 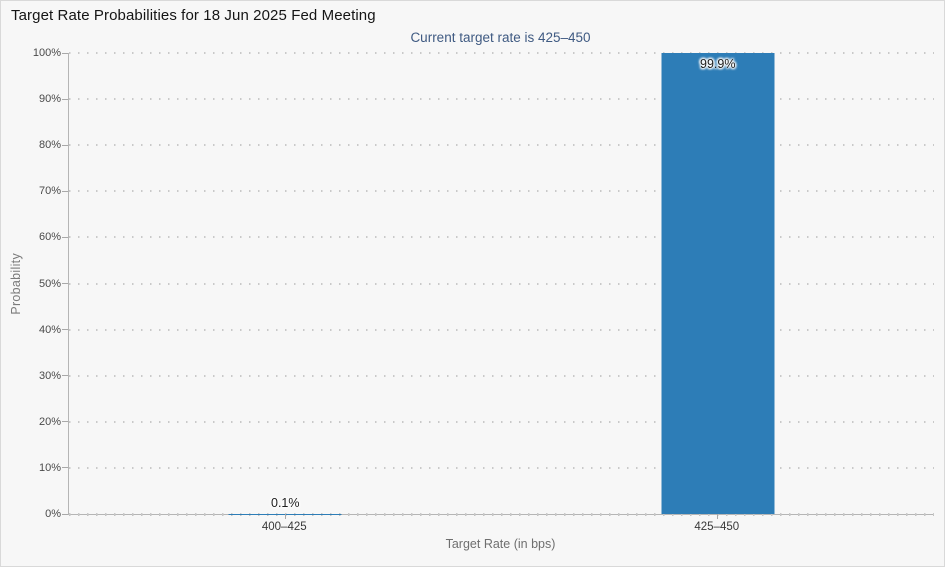 I want to click on y-axis-tick-label: 0%, so click(x=53, y=514).